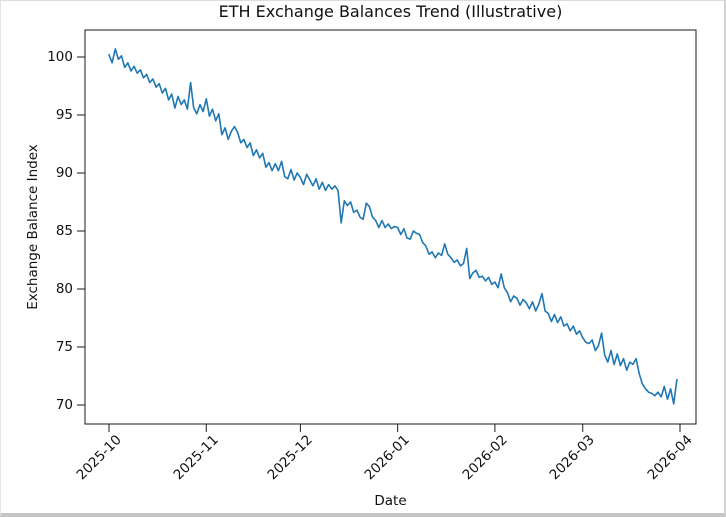 This screenshot has width=726, height=517. I want to click on y-tick-label: 90, so click(64, 173).